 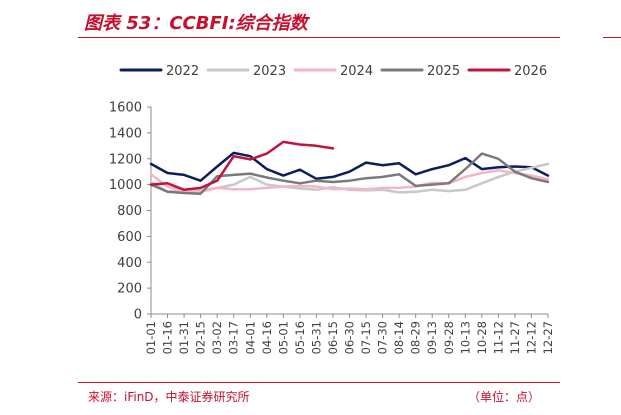 What do you see at coordinates (267, 337) in the screenshot?
I see `x-tick-label: 04-16` at bounding box center [267, 337].